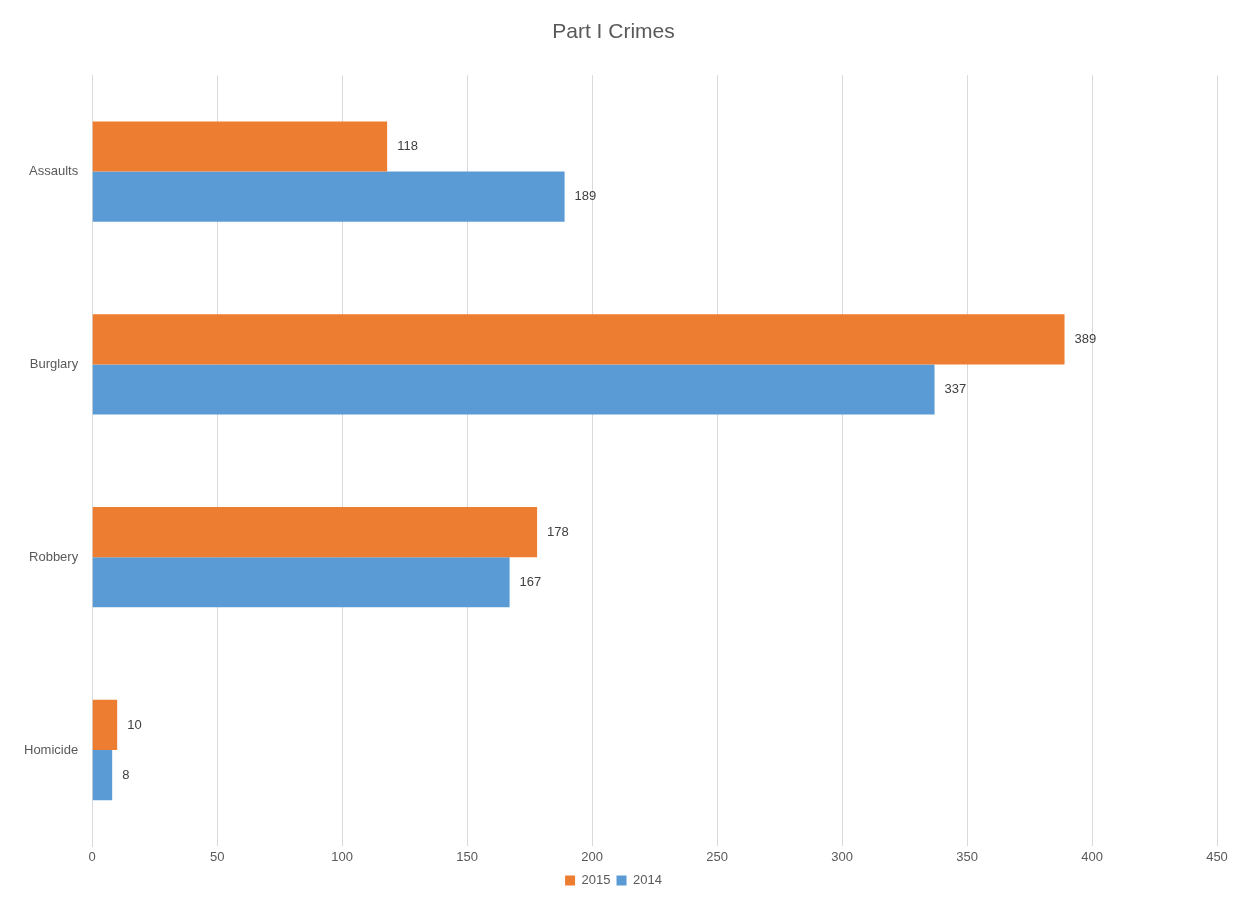 This screenshot has width=1247, height=907. Describe the element at coordinates (467, 856) in the screenshot. I see `x-tick-label: 150` at that location.